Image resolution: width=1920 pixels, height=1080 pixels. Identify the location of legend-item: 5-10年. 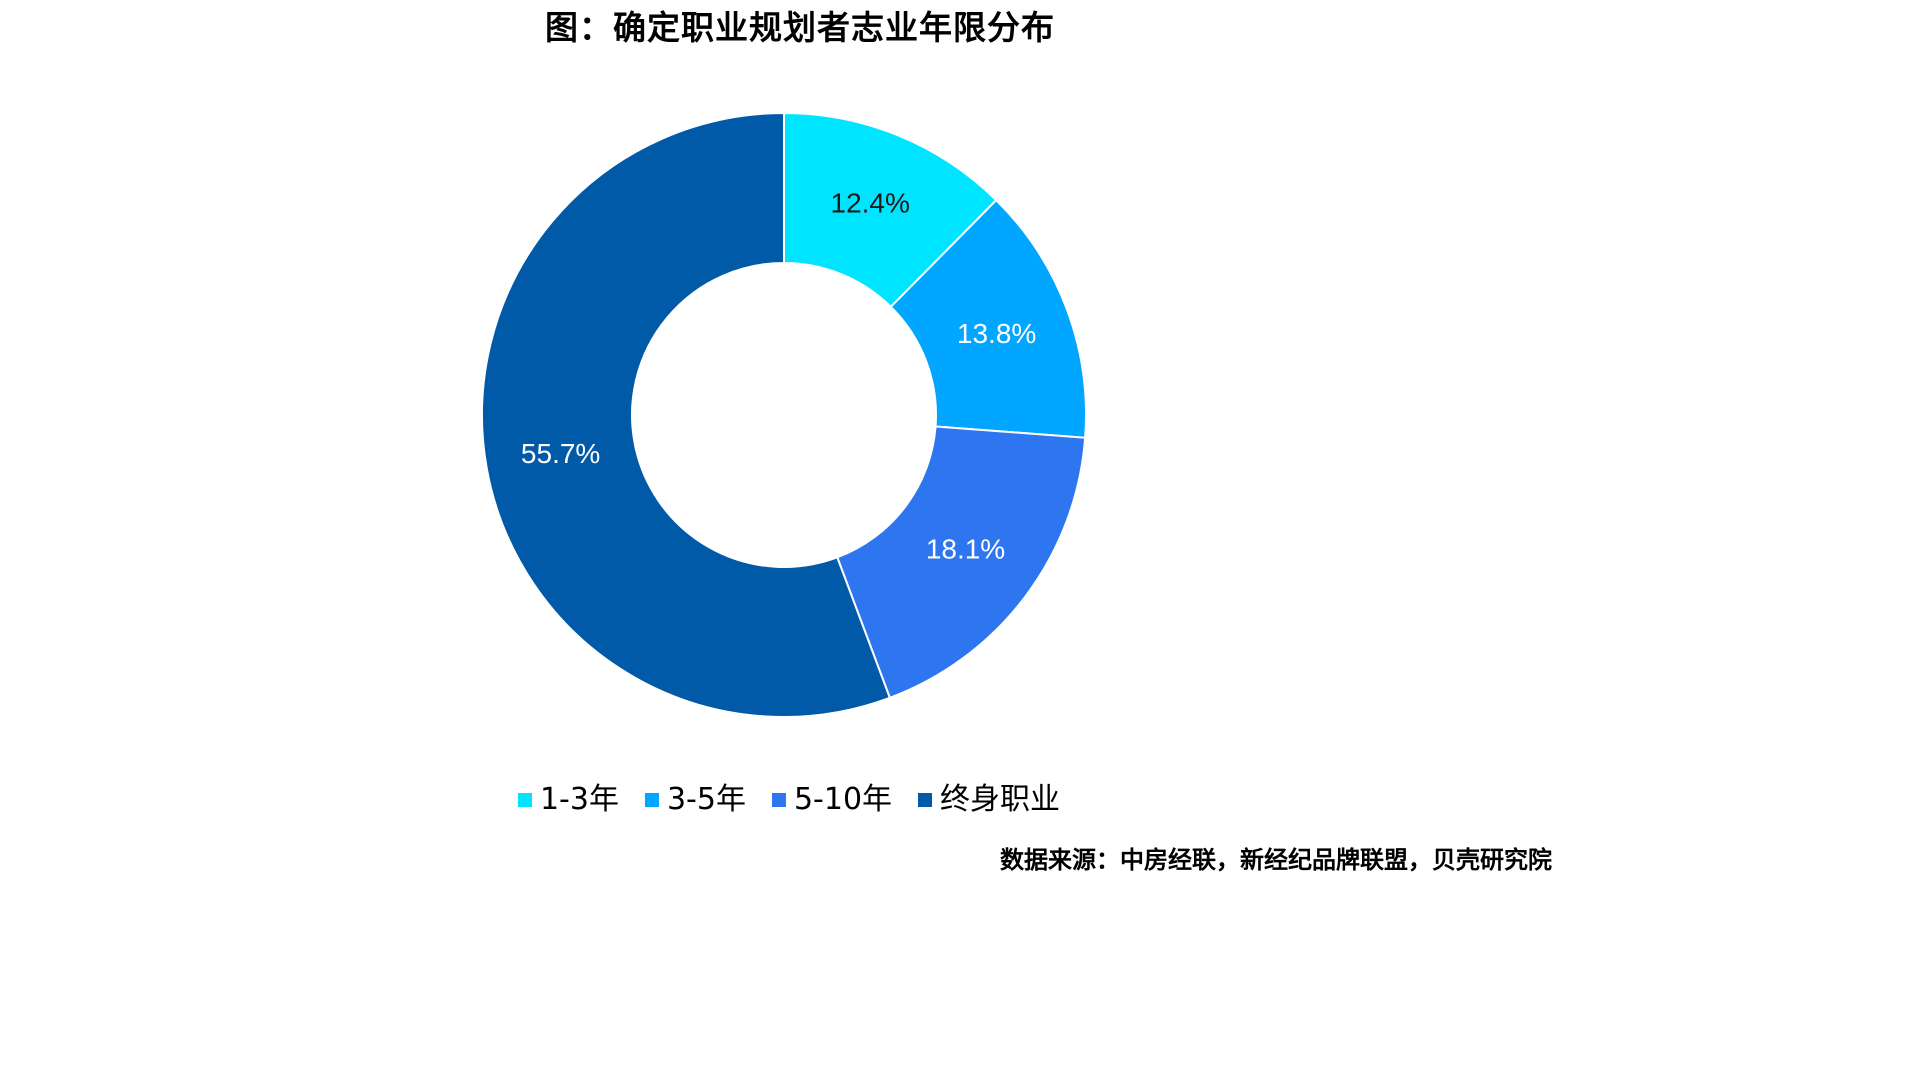
(832, 800).